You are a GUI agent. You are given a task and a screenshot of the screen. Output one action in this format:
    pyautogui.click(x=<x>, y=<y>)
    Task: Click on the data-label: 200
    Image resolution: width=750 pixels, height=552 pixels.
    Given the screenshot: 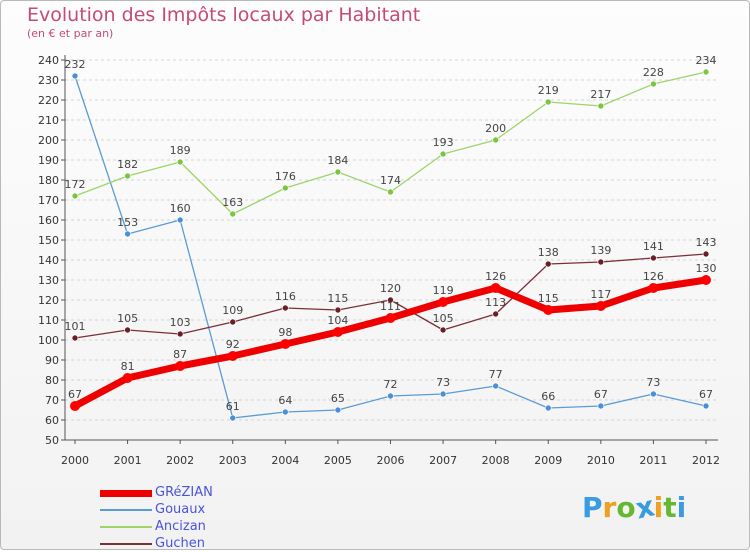 What is the action you would take?
    pyautogui.click(x=495, y=128)
    